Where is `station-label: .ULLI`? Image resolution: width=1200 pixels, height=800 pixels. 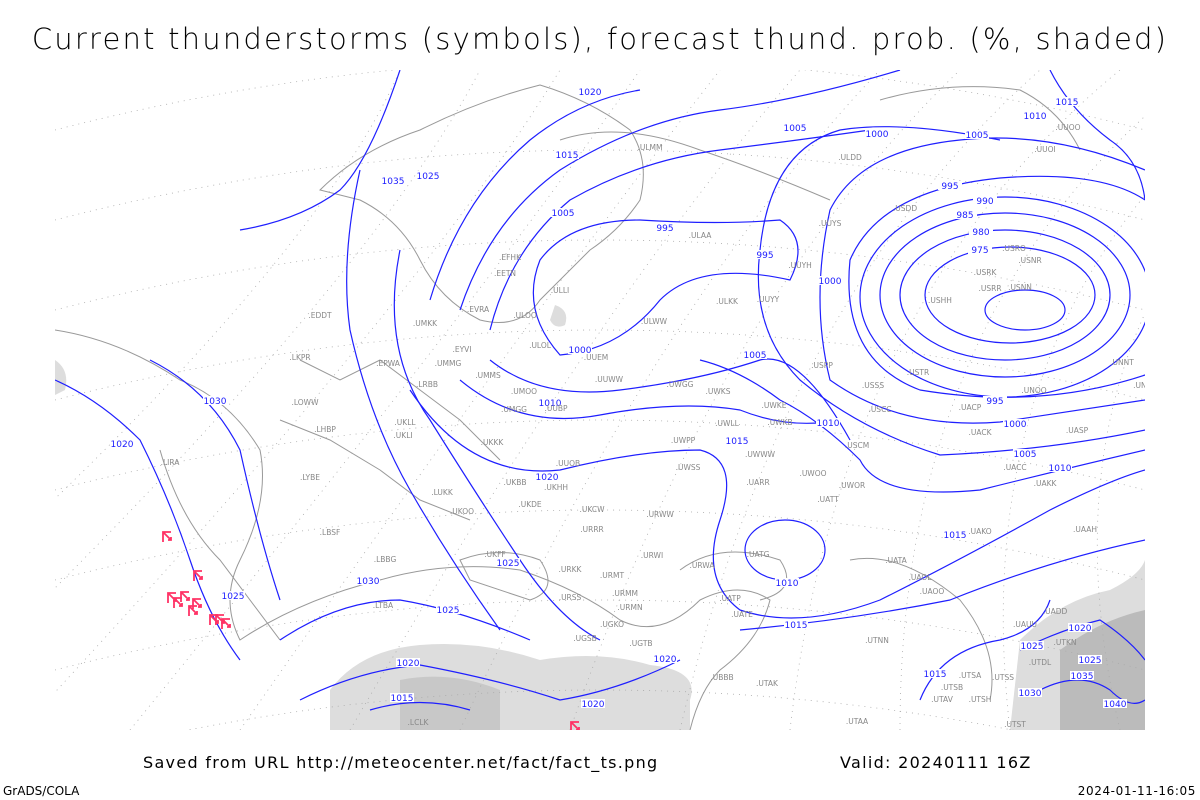
station-label: .ULLI is located at coordinates (560, 290).